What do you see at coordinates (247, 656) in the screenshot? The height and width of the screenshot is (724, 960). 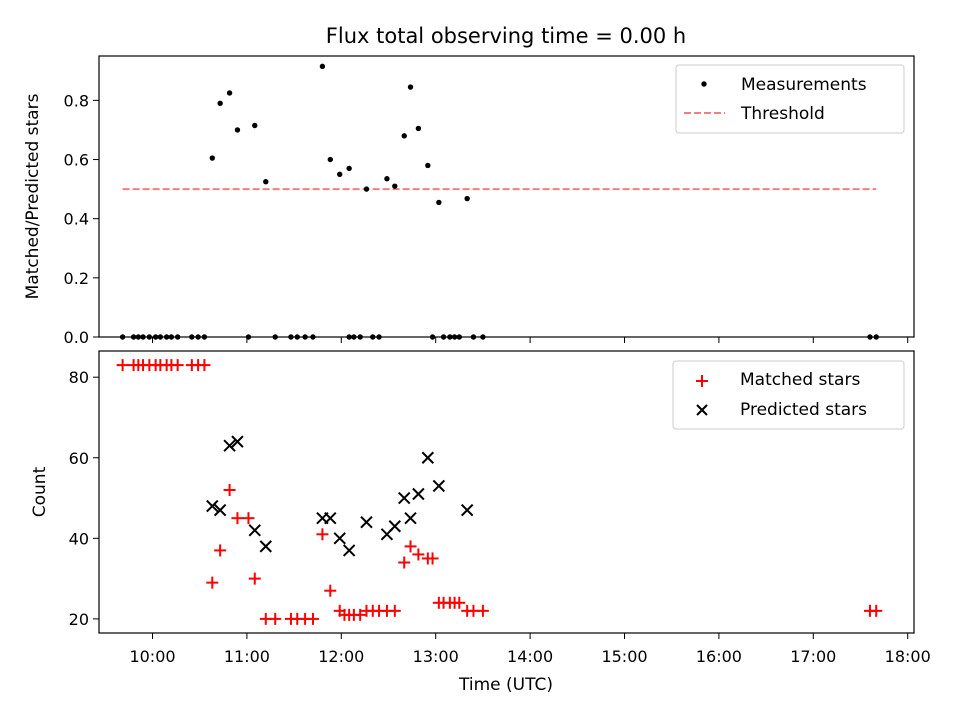 I see `x-tick-label: 11:00` at bounding box center [247, 656].